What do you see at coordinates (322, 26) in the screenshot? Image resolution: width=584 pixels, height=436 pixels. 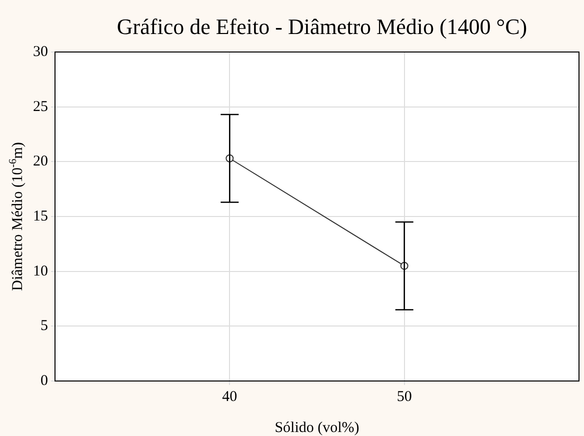 I see `chart-title: Gráfico de Efeito - Diâmetro Médio (1400 °C)` at bounding box center [322, 26].